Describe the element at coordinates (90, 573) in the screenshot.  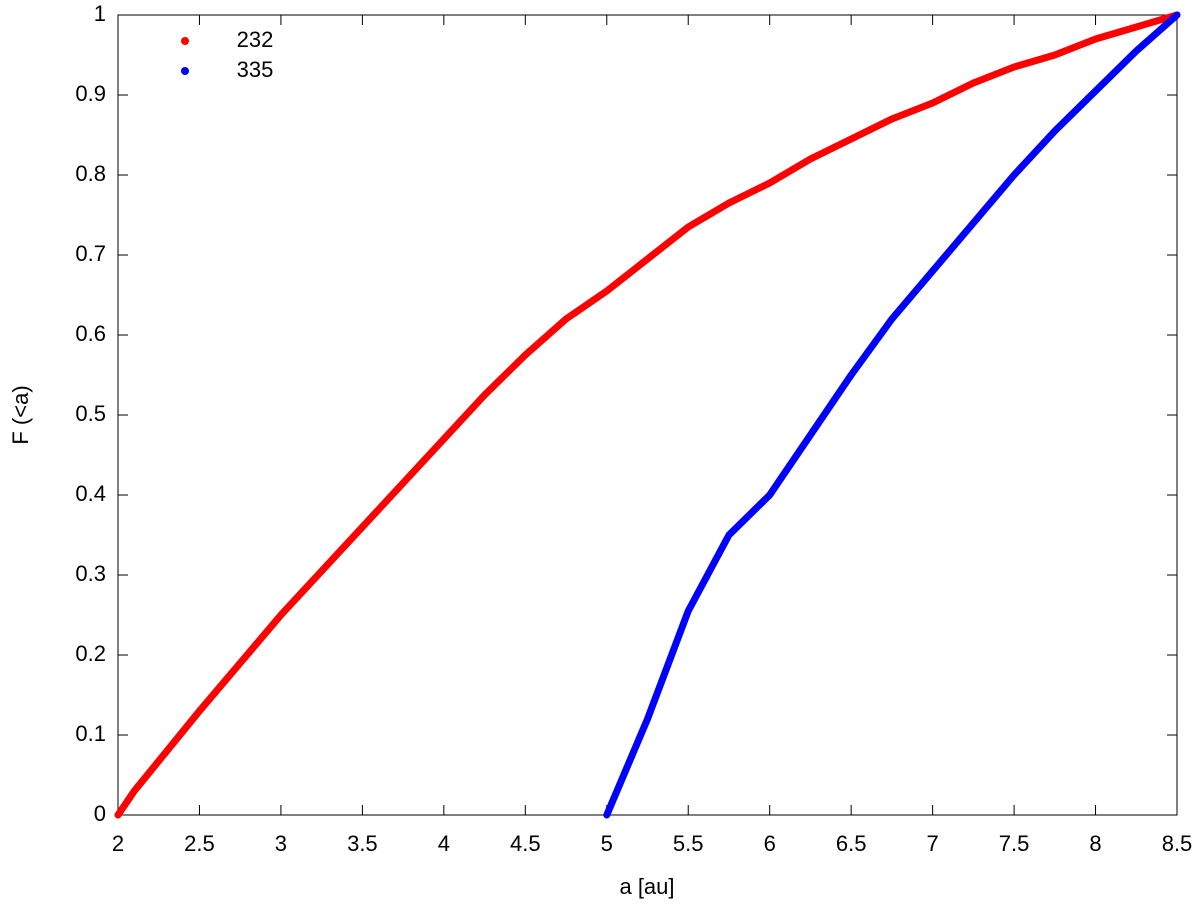
I see `y-tick-label: 0.3` at that location.